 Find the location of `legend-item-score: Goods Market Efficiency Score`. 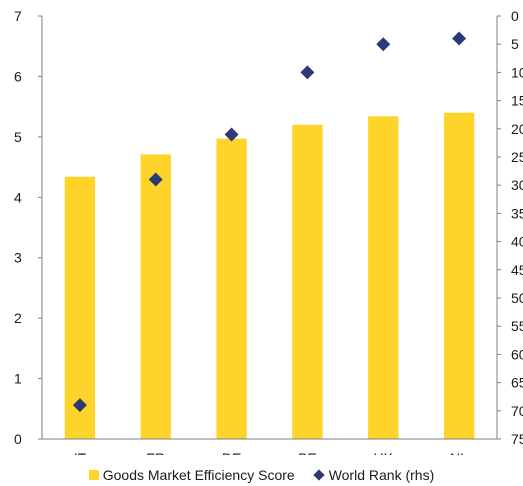

legend-item-score: Goods Market Efficiency Score is located at coordinates (191, 475).